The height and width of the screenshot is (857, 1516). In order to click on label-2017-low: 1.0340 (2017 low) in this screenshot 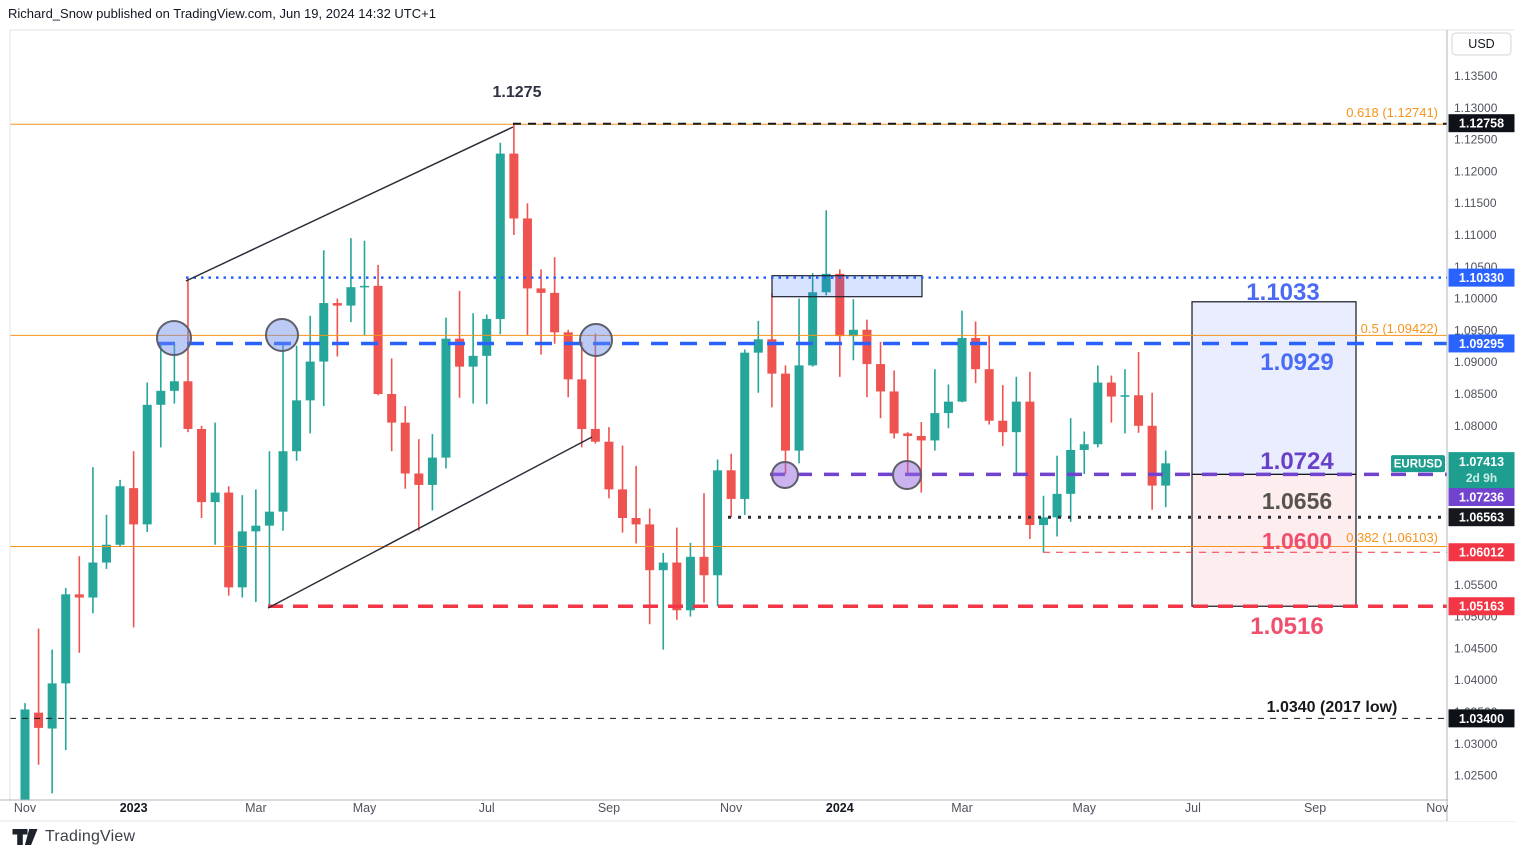, I will do `click(1332, 707)`.